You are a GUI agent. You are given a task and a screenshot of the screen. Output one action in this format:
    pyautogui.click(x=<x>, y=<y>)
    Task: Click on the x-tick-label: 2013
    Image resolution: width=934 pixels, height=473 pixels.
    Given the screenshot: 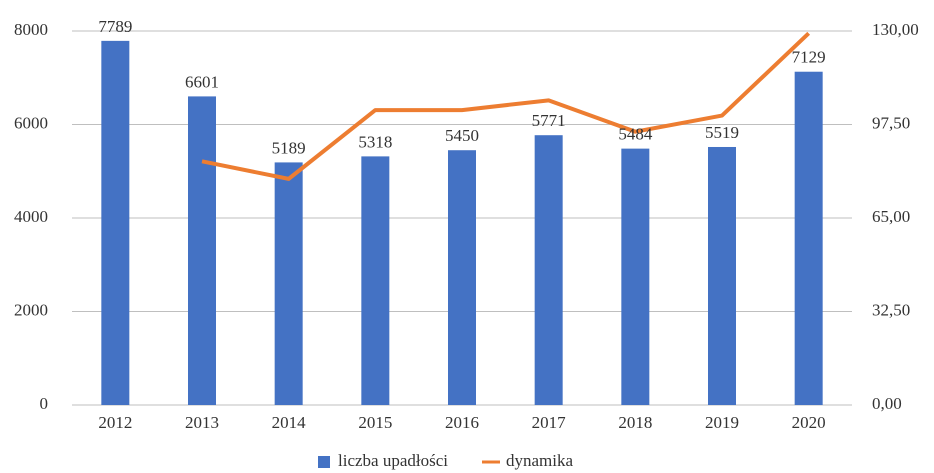 What is the action you would take?
    pyautogui.click(x=202, y=422)
    